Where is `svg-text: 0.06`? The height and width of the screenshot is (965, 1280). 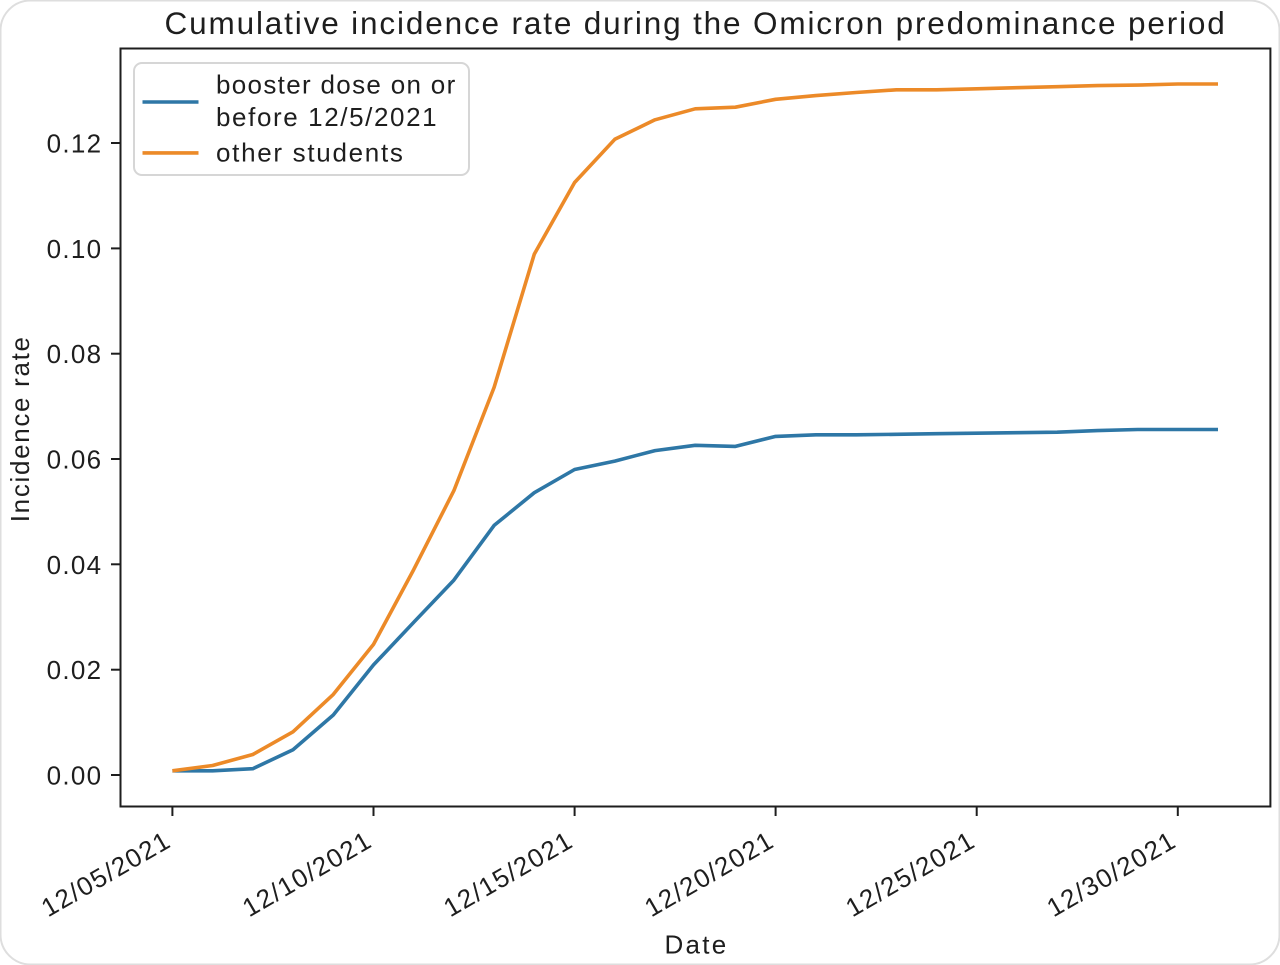 svg-text: 0.06 is located at coordinates (75, 460).